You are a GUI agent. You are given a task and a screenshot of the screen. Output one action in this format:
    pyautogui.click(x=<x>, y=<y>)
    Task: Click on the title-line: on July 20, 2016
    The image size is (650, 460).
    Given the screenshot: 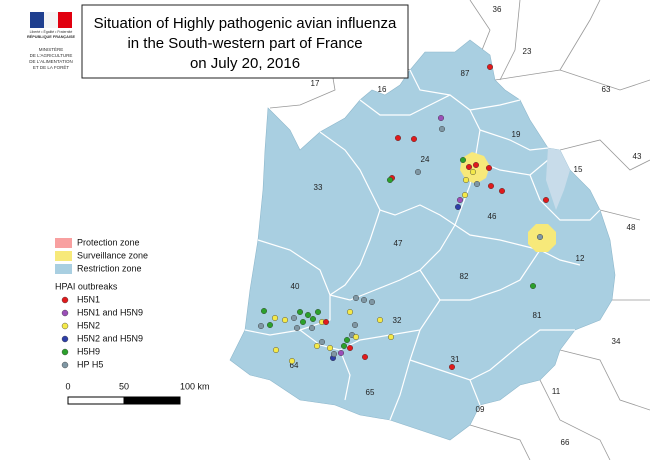 What is the action you would take?
    pyautogui.click(x=245, y=63)
    